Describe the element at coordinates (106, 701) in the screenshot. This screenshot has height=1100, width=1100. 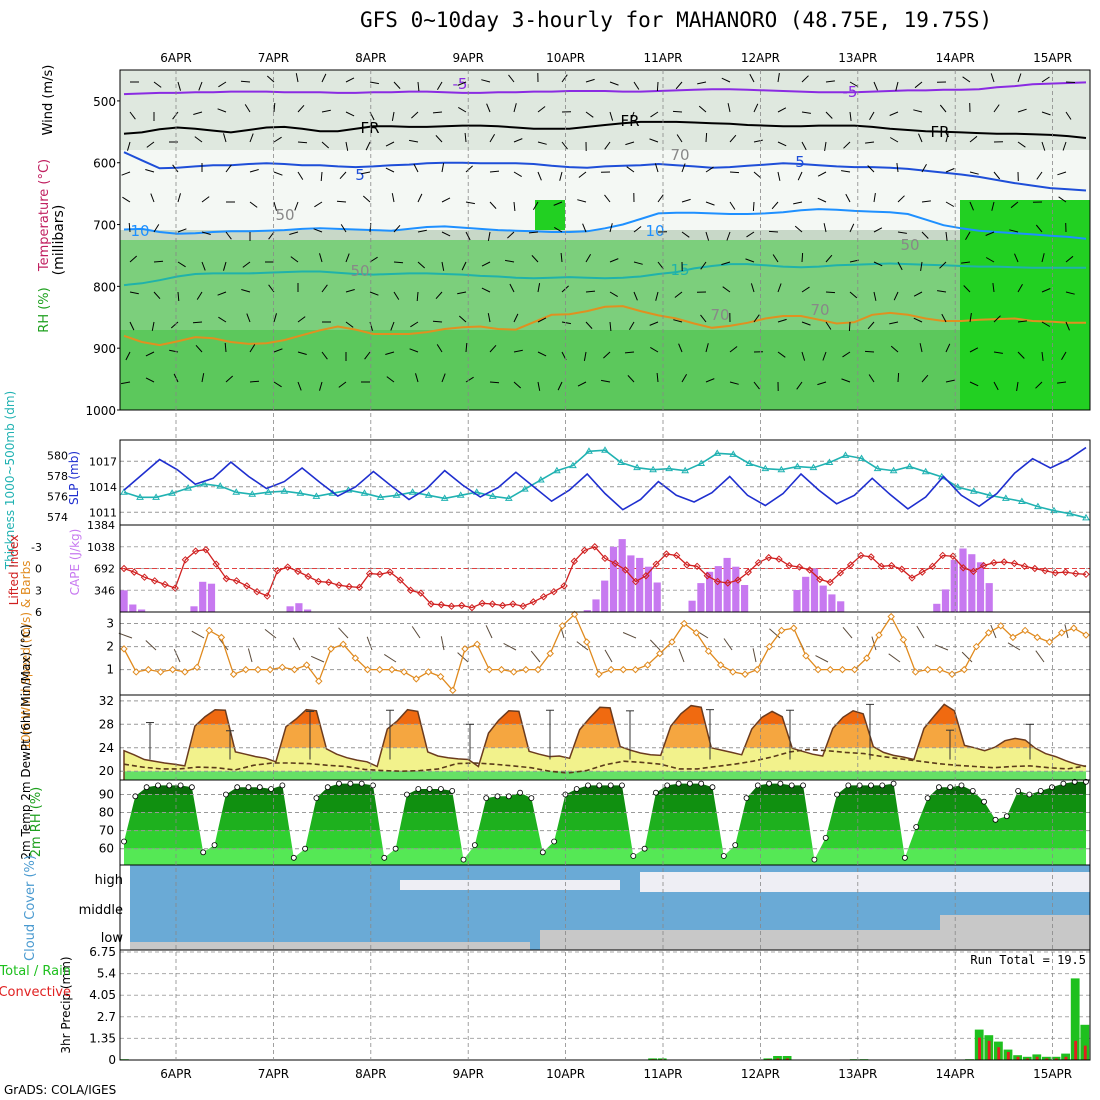
I see `temp-tick-label: 32` at that location.